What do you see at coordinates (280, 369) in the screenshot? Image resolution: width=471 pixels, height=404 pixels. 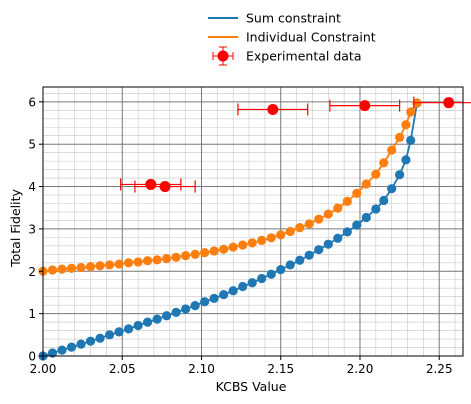 I see `x-tick-label: 2.15` at bounding box center [280, 369].